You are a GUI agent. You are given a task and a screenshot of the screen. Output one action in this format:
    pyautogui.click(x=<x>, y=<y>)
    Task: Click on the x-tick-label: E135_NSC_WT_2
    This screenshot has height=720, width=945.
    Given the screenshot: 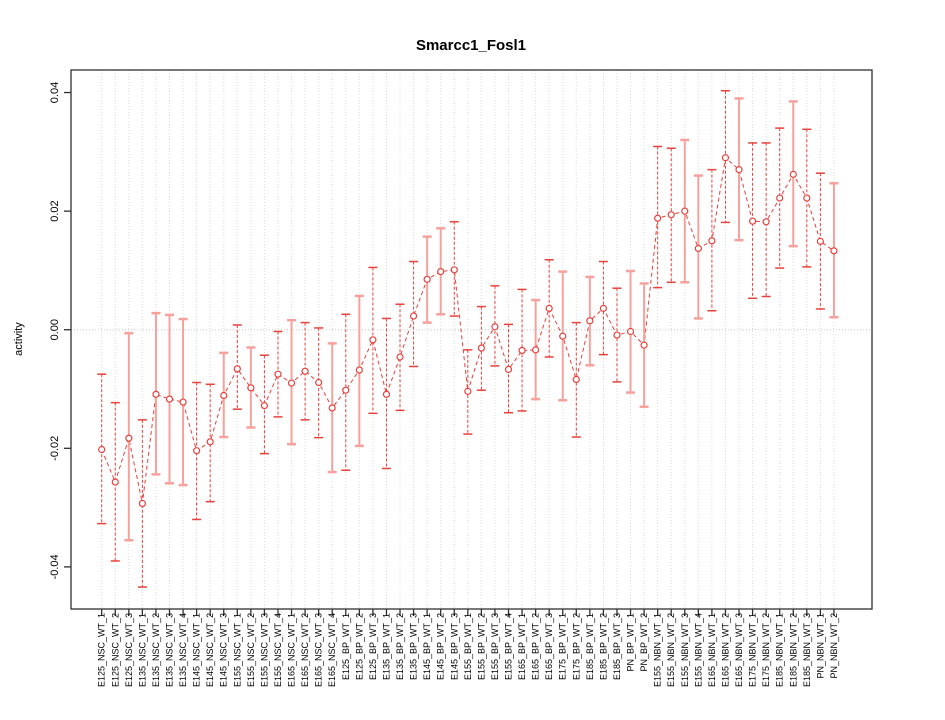 What is the action you would take?
    pyautogui.click(x=156, y=650)
    